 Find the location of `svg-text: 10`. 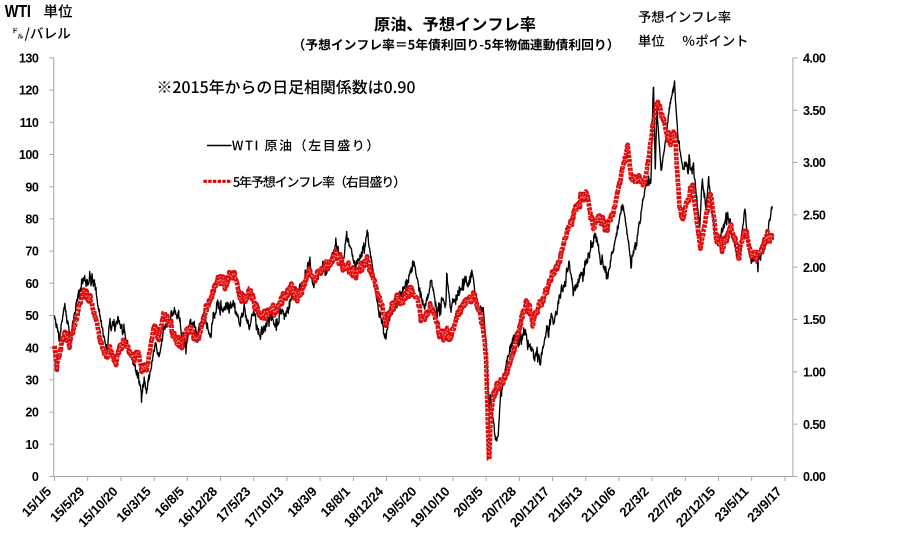

svg-text: 10 is located at coordinates (31, 445).